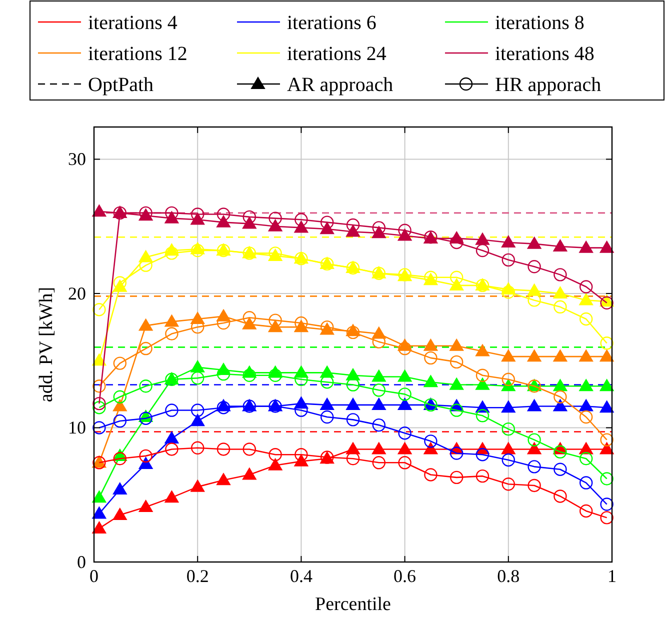 The height and width of the screenshot is (633, 666). I want to click on x-tick-label: 0.8, so click(508, 576).